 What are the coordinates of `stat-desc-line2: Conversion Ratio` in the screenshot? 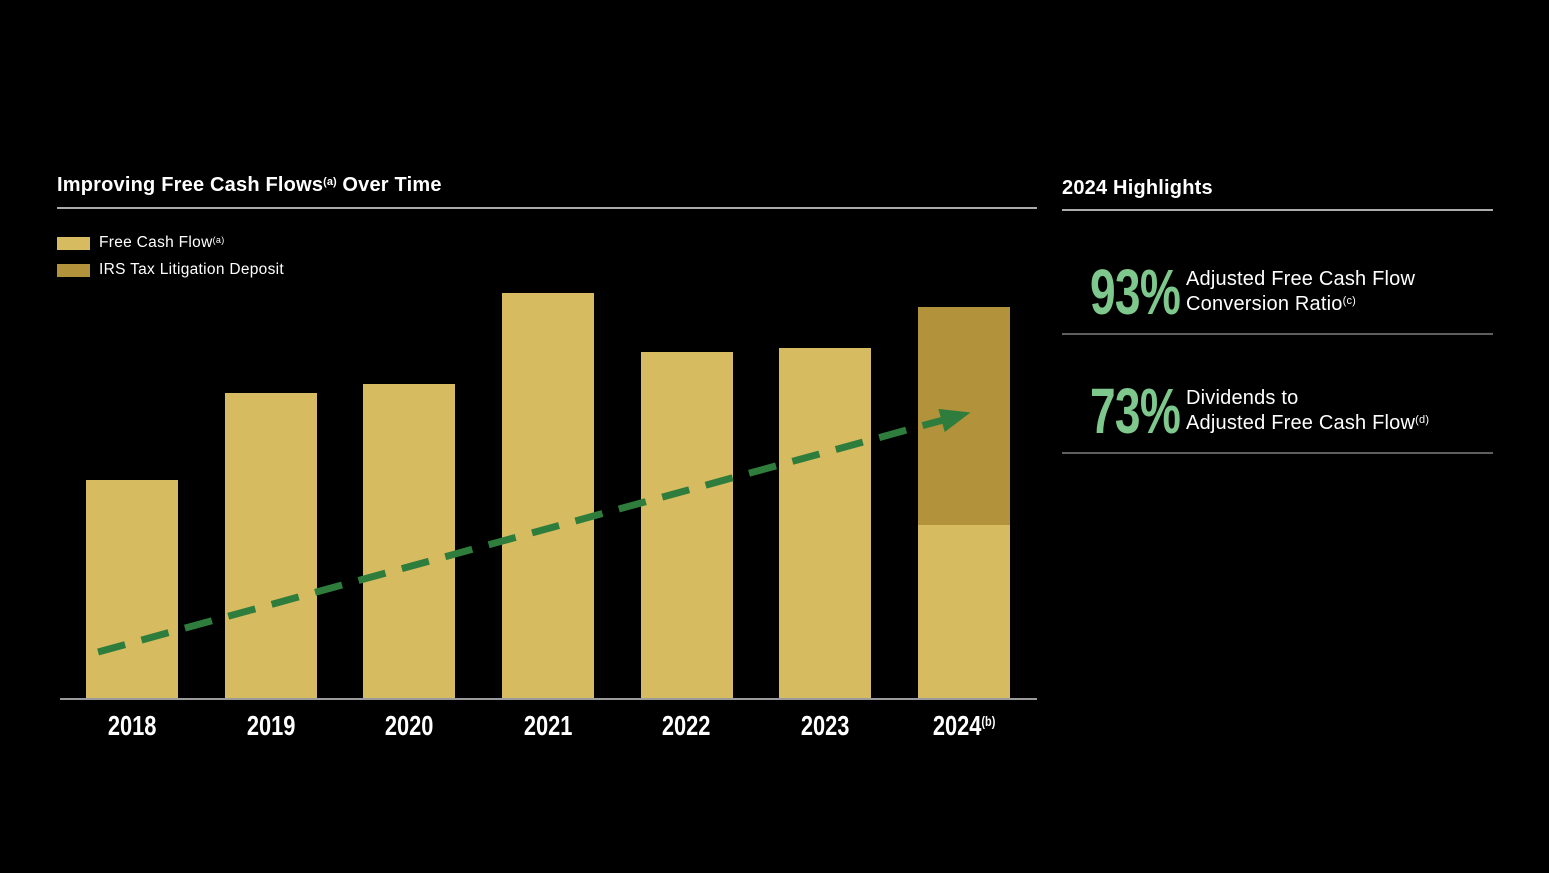 It's located at (1264, 304).